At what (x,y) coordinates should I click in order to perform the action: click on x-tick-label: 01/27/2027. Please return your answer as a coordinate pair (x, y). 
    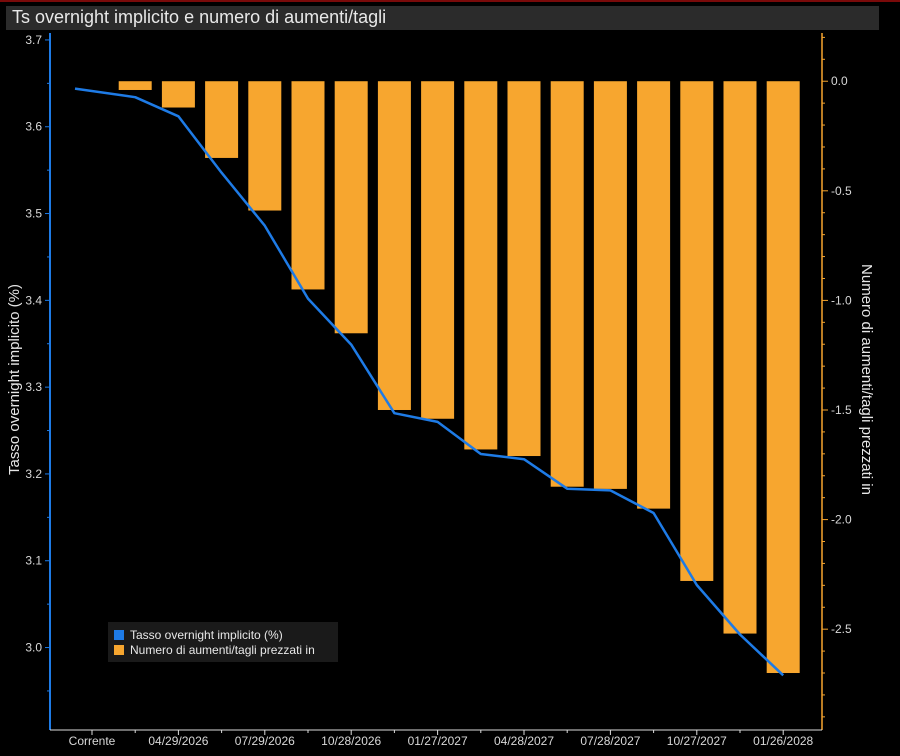
    Looking at the image, I should click on (438, 741).